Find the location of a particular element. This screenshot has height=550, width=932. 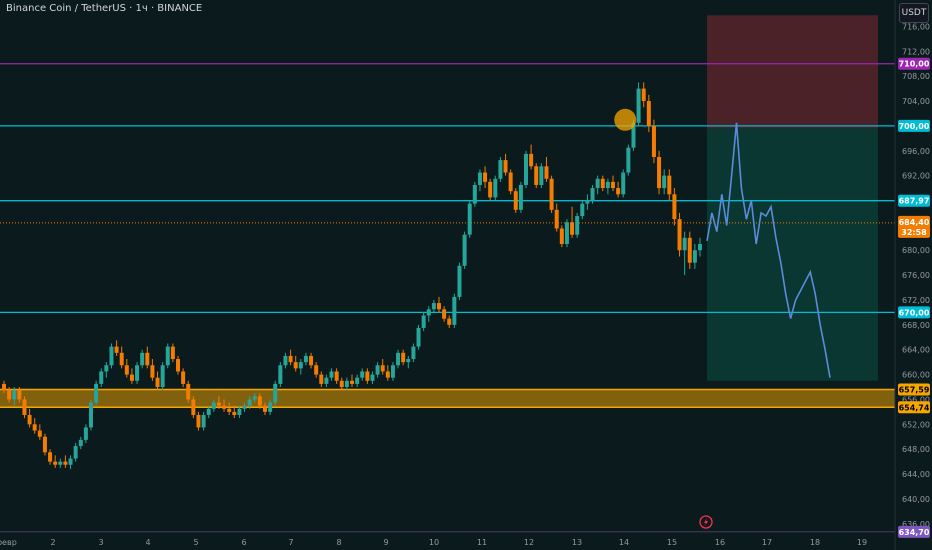

y-tick-label: 672,00 is located at coordinates (916, 300).